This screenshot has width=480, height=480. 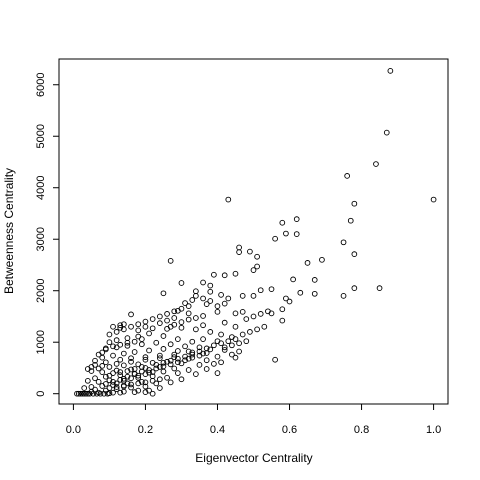 I want to click on x-tick-label: 0.4, so click(x=217, y=430).